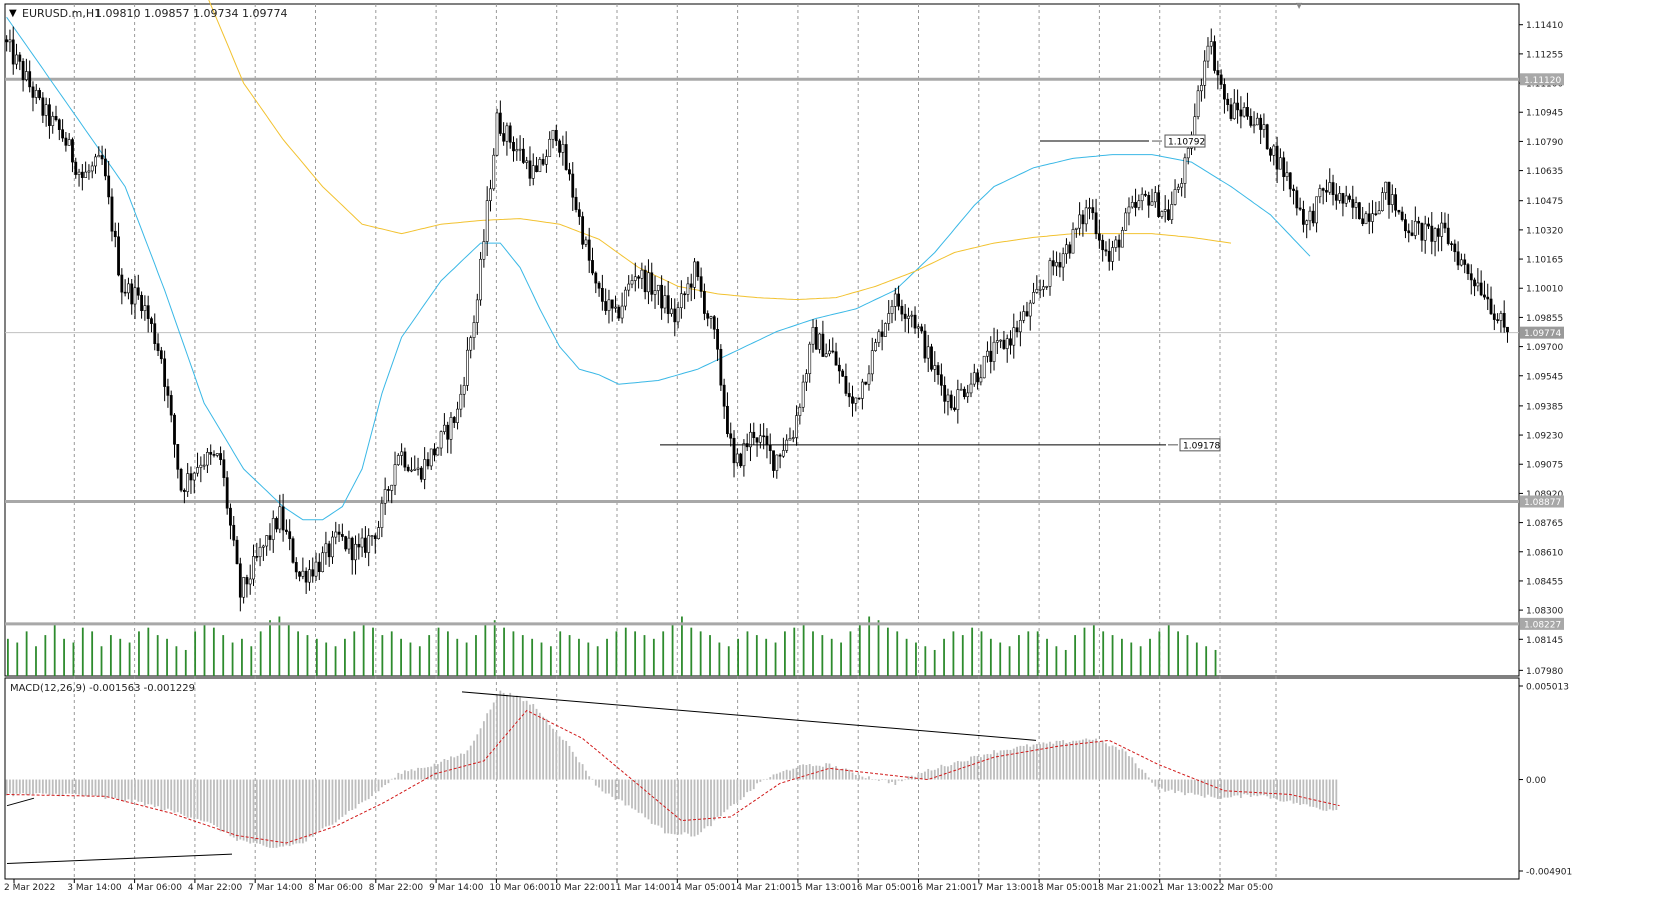 The image size is (1673, 897). Describe the element at coordinates (1544, 26) in the screenshot. I see `price-axis-label: 1.11410` at that location.